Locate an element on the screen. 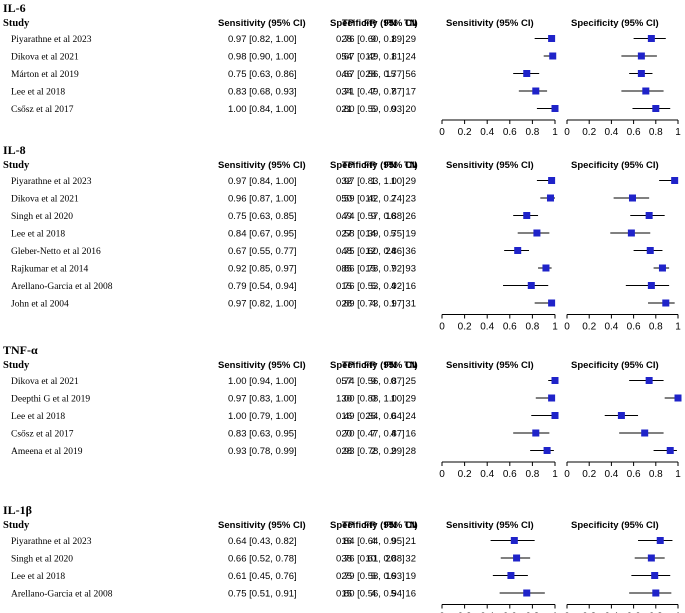 The width and height of the screenshot is (685, 613). fp-value: 0 is located at coordinates (373, 399).